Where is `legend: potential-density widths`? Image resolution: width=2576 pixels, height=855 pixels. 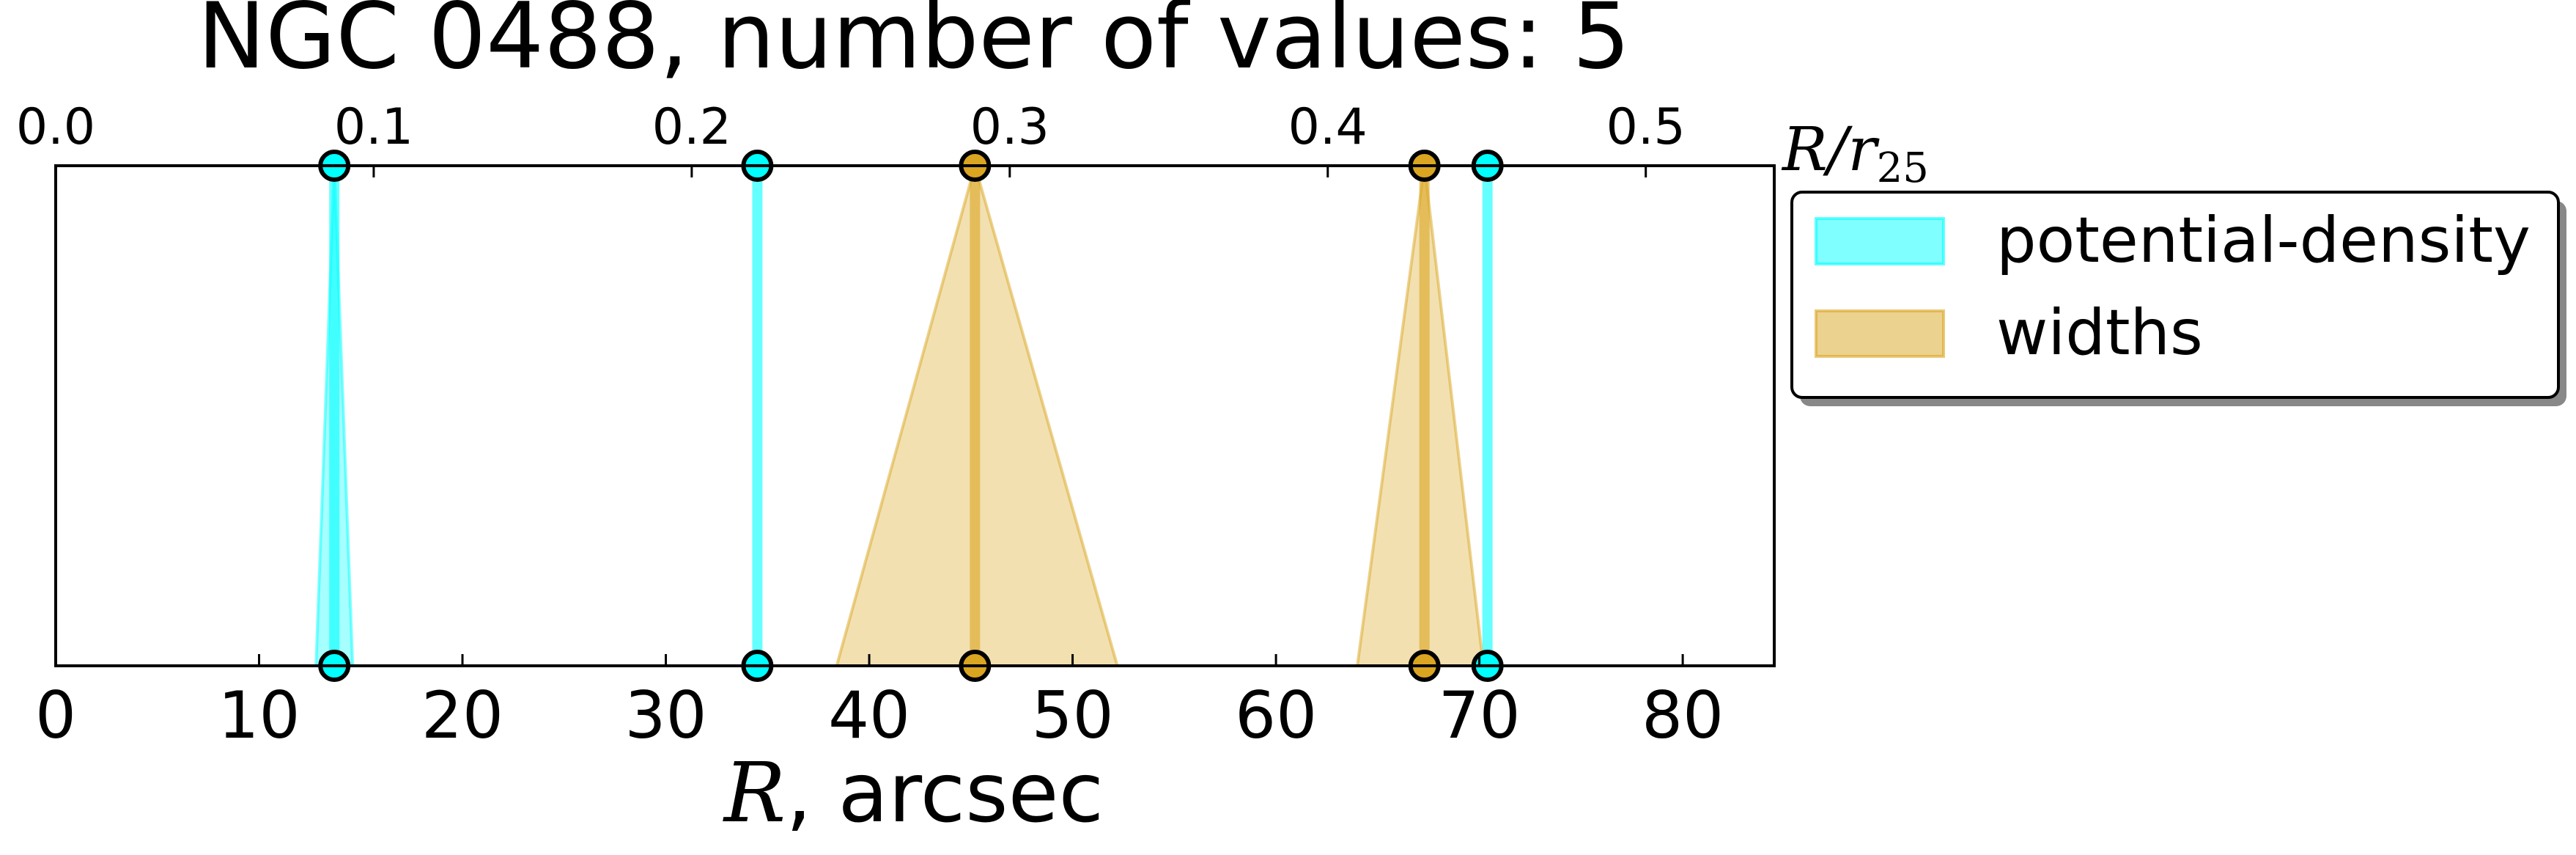 legend: potential-density widths is located at coordinates (2178, 298).